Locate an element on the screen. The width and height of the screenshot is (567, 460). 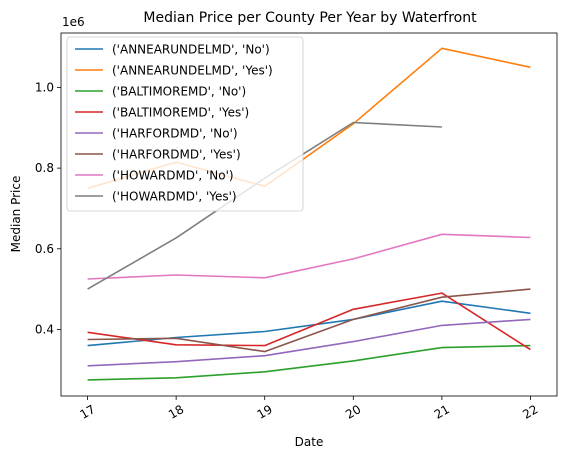
x-axis-label: Date is located at coordinates (309, 442).